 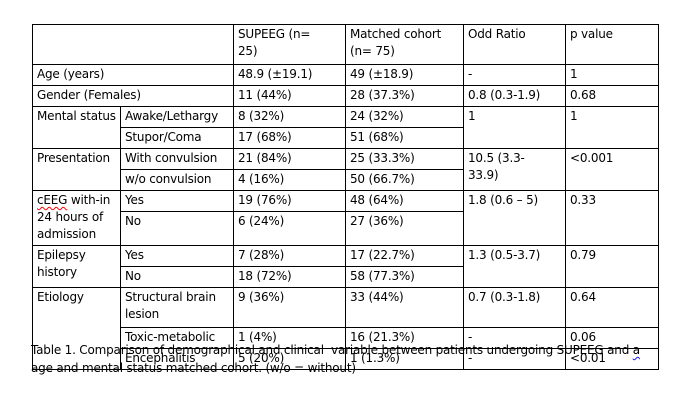 I want to click on presentation-with-label: With convulsion, so click(x=177, y=159).